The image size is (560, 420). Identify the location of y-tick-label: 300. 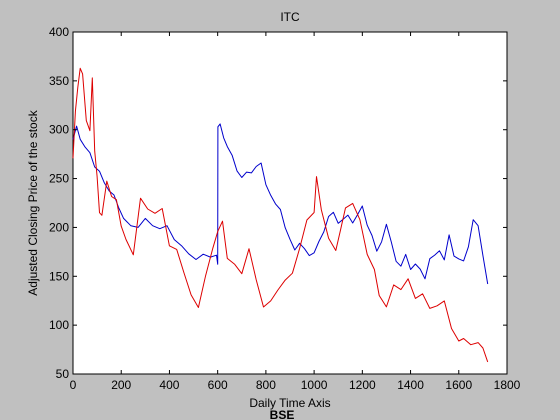
(59, 130).